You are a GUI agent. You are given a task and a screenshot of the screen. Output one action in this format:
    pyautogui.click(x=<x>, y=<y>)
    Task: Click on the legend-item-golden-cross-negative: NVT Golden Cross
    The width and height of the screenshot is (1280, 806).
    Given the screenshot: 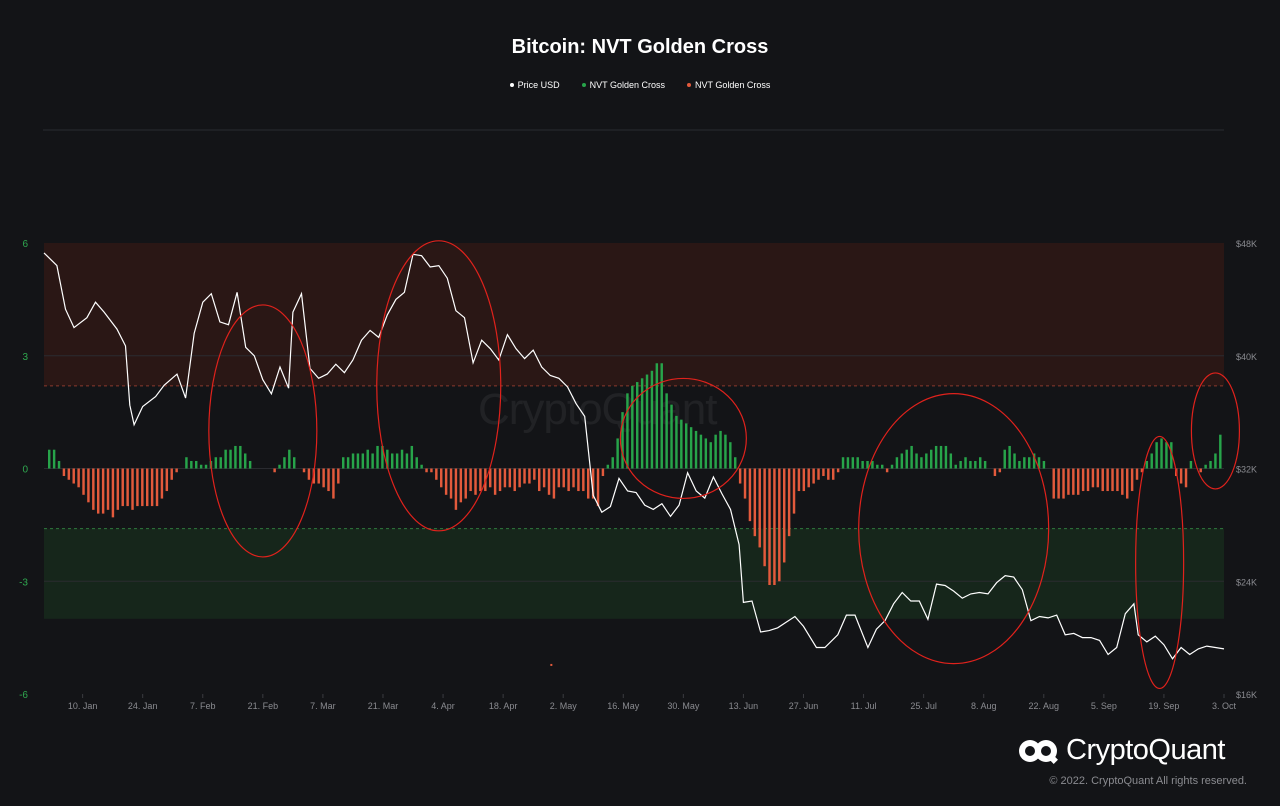 What is the action you would take?
    pyautogui.click(x=728, y=85)
    